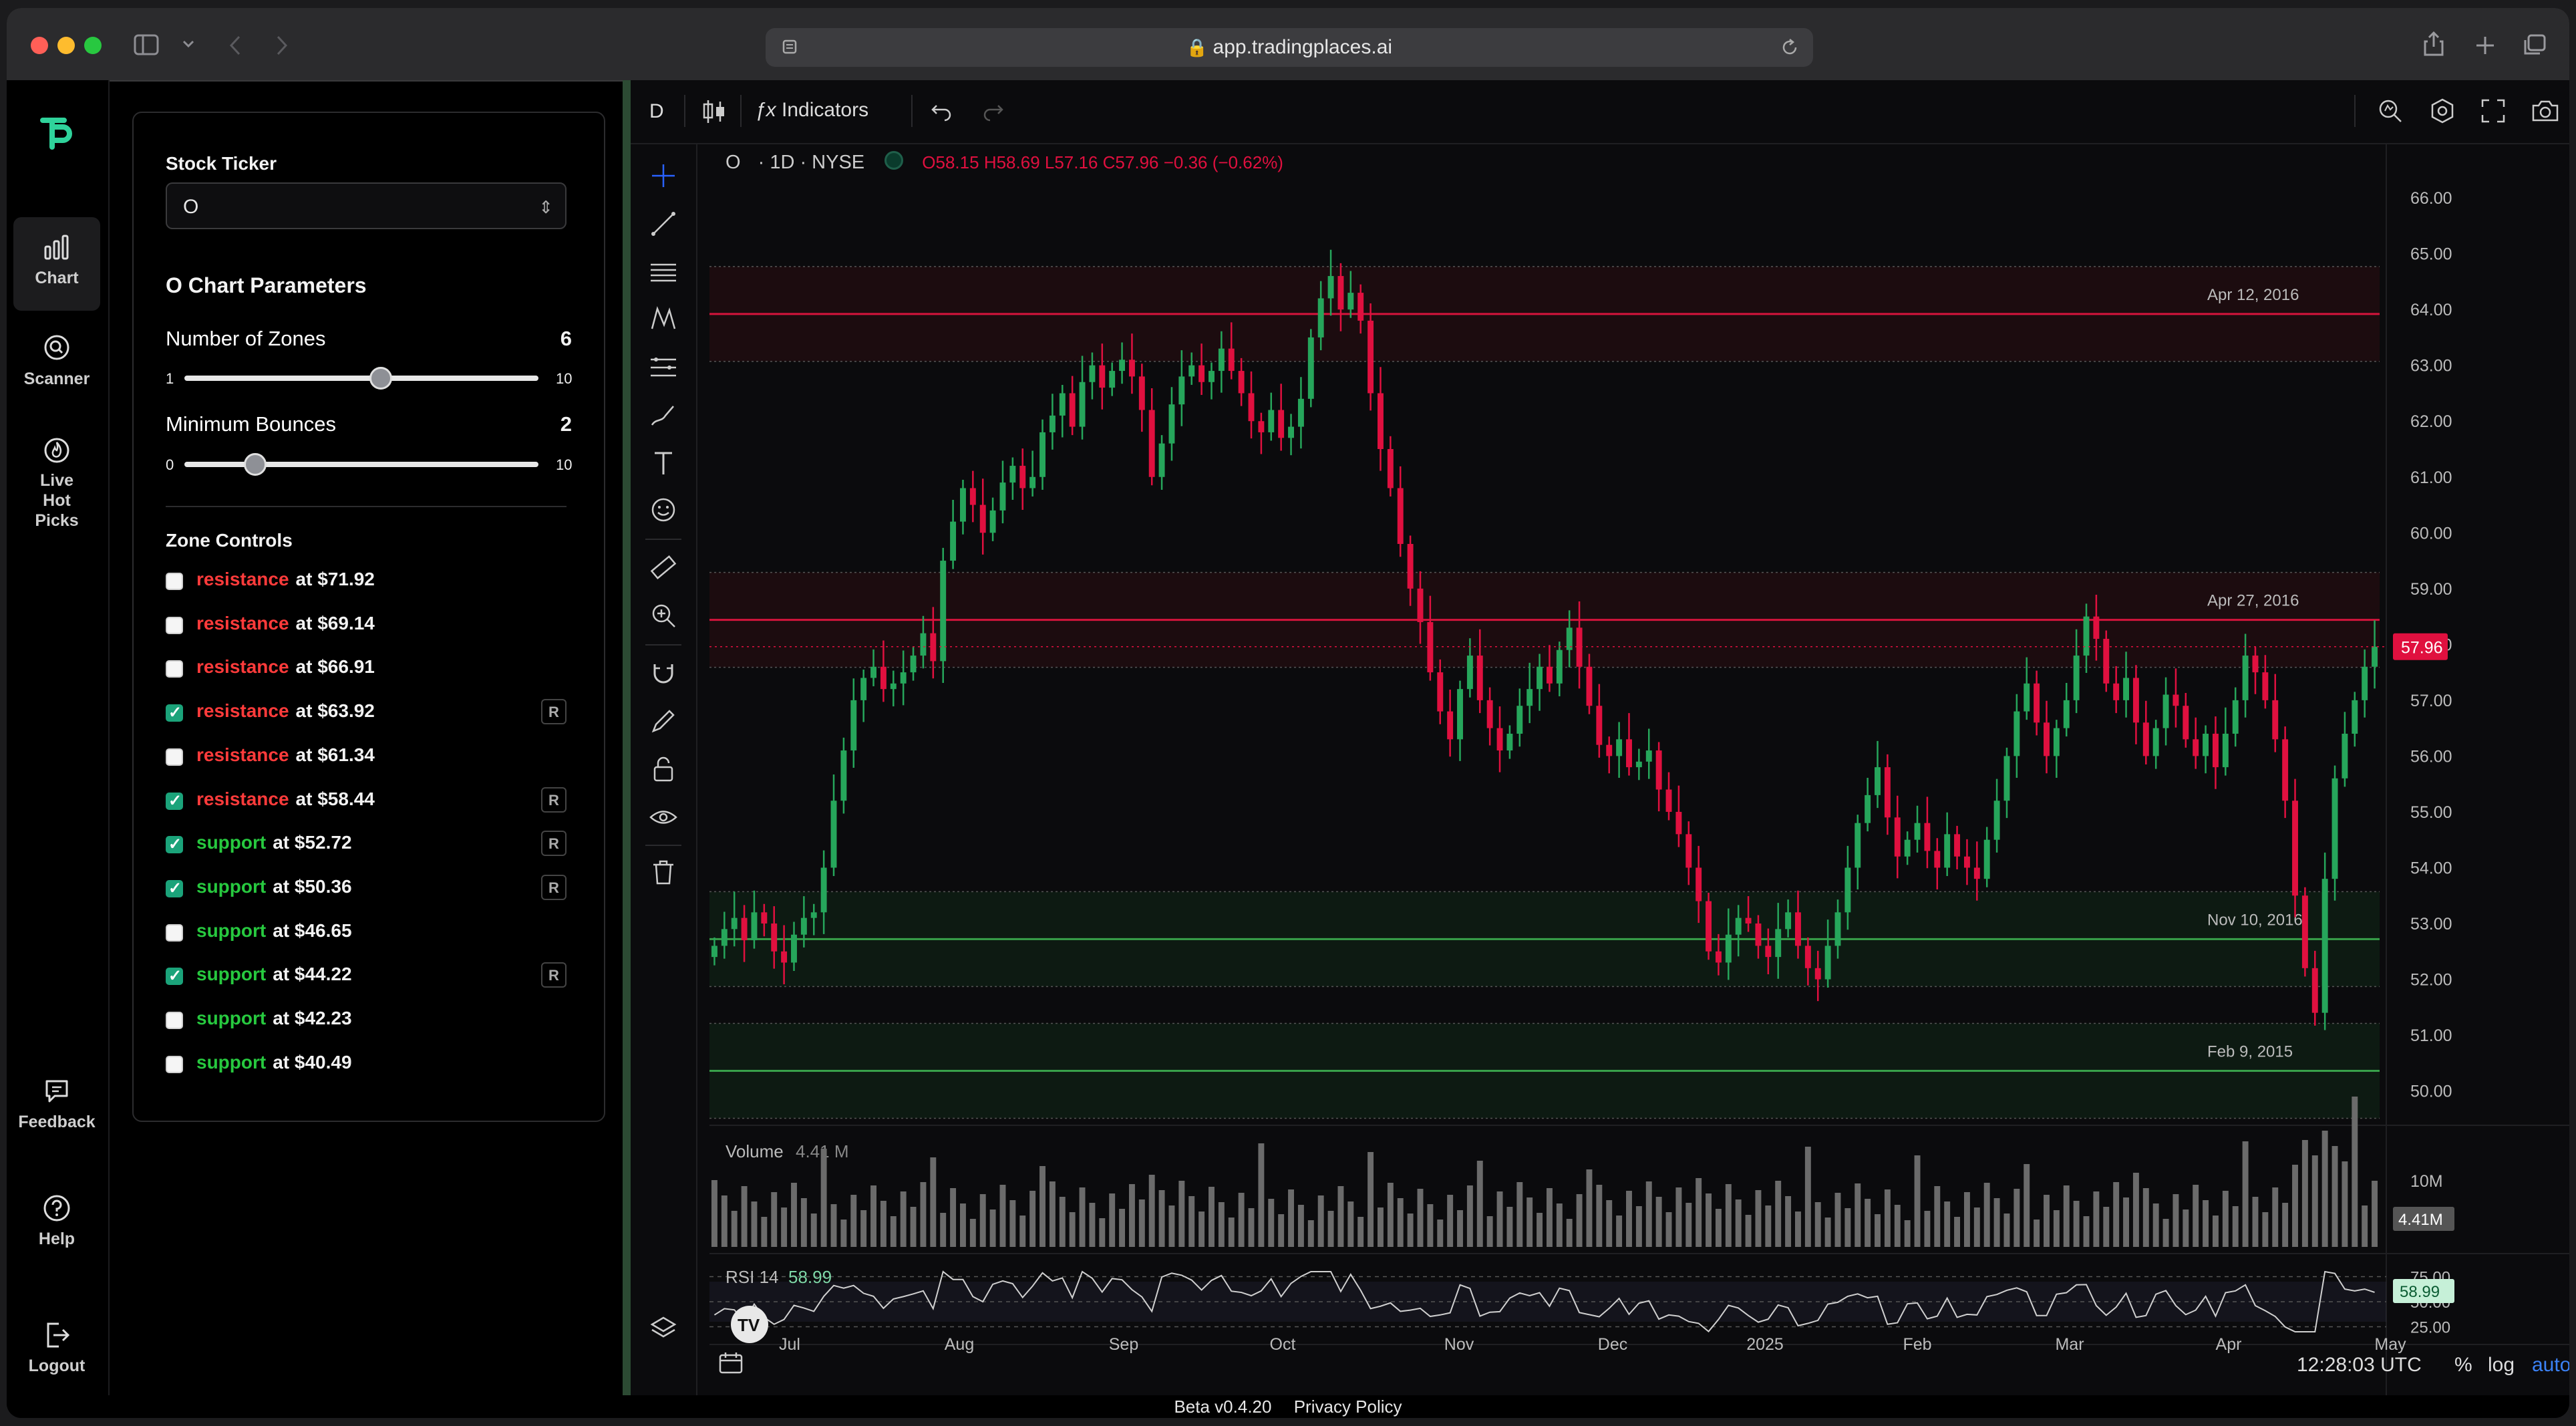 The width and height of the screenshot is (2576, 1426). What do you see at coordinates (2426, 1181) in the screenshot?
I see `volume-tick-label: 10M` at bounding box center [2426, 1181].